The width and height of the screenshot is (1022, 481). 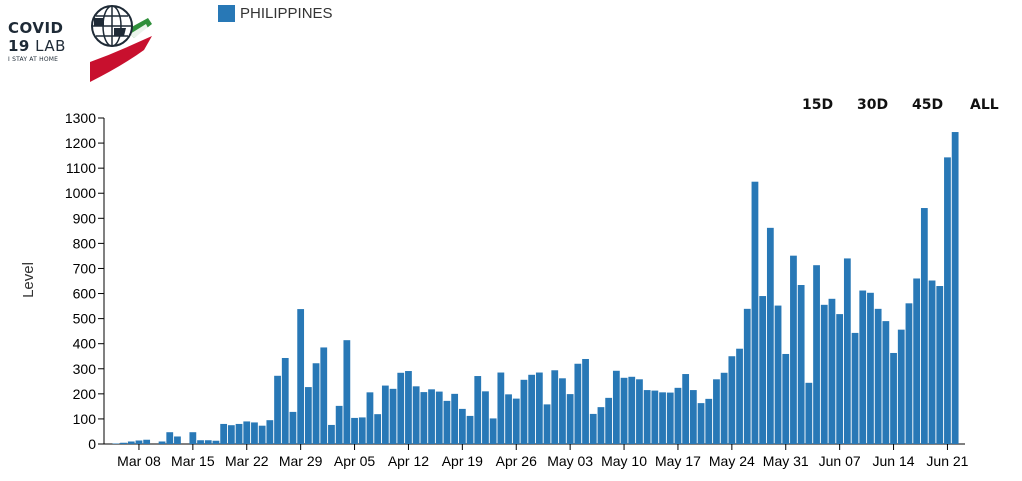 I want to click on chart-legend: PHILIPPINES, so click(x=275, y=13).